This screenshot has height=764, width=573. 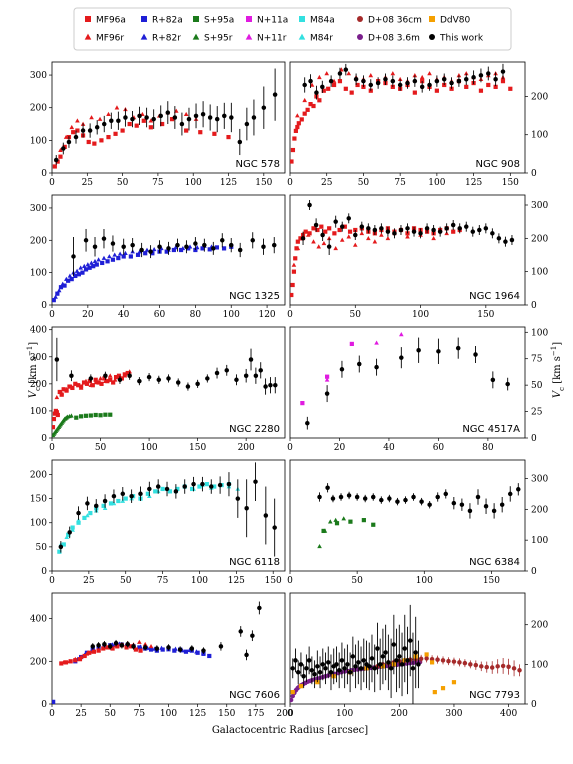 What do you see at coordinates (360, 19) in the screenshot?
I see `legend-marker-d-08-36cm` at bounding box center [360, 19].